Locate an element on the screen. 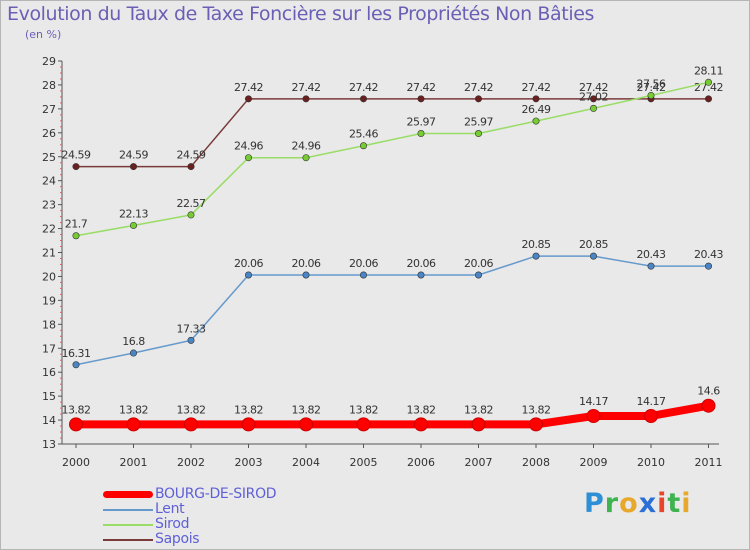 This screenshot has width=750, height=550. x-tick-label: 2008 is located at coordinates (536, 462).